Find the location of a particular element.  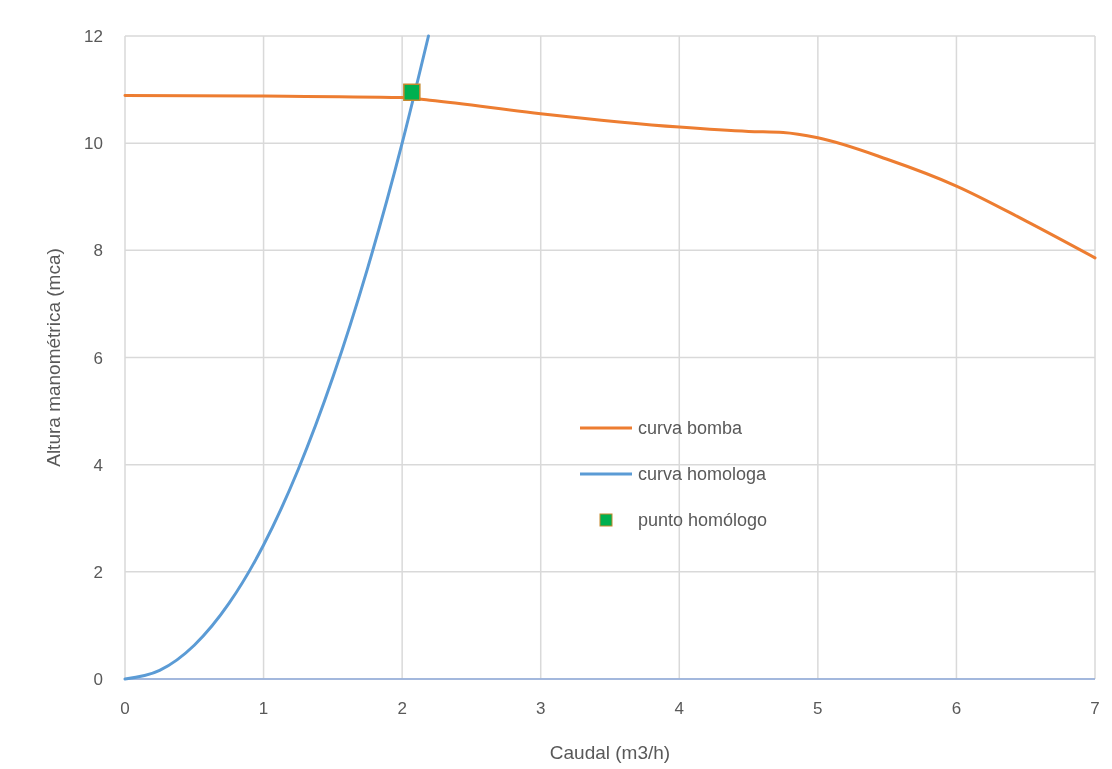

y-tick-label: 10 is located at coordinates (93, 144).